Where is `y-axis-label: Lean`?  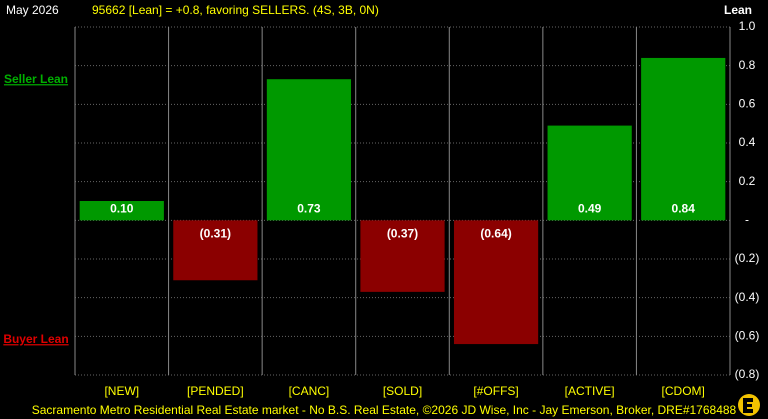 y-axis-label: Lean is located at coordinates (738, 10).